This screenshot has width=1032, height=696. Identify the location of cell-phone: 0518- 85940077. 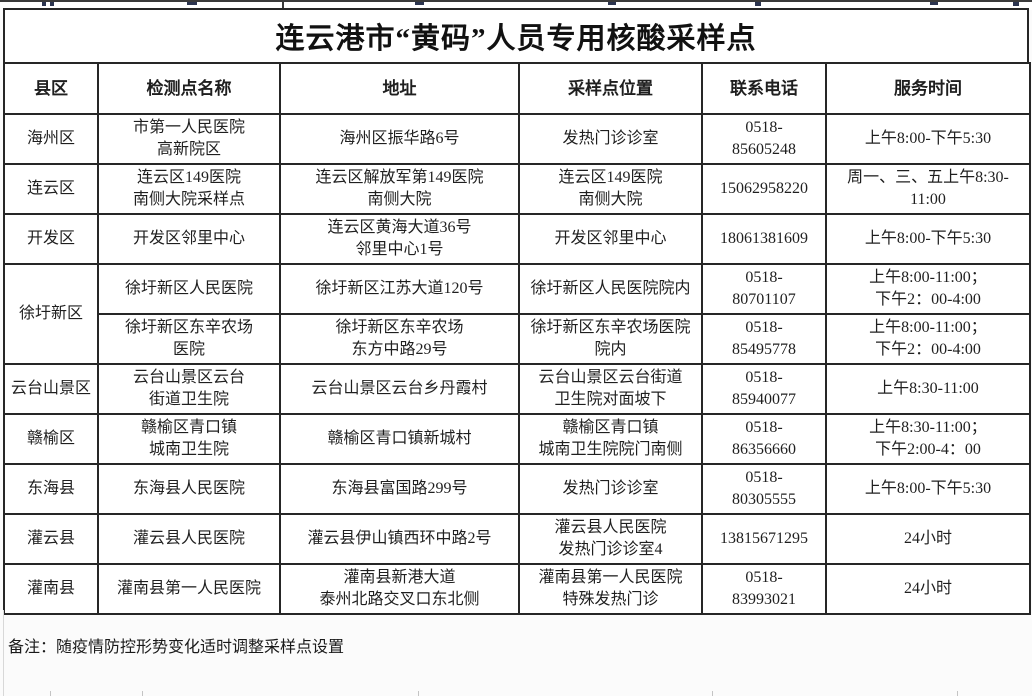
(764, 389).